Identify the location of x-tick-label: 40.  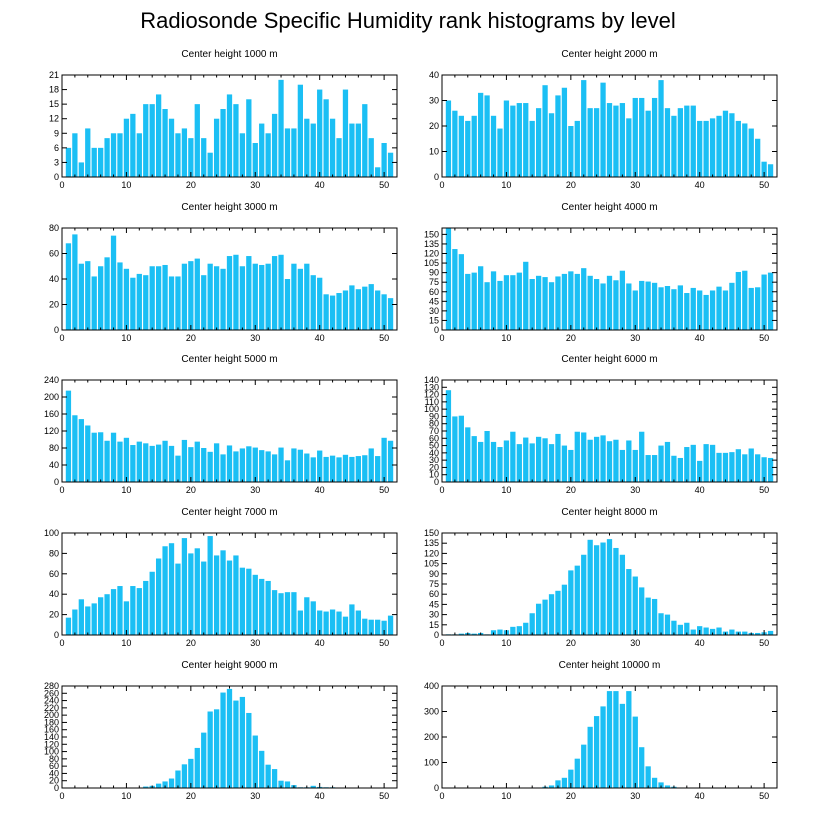
(700, 490).